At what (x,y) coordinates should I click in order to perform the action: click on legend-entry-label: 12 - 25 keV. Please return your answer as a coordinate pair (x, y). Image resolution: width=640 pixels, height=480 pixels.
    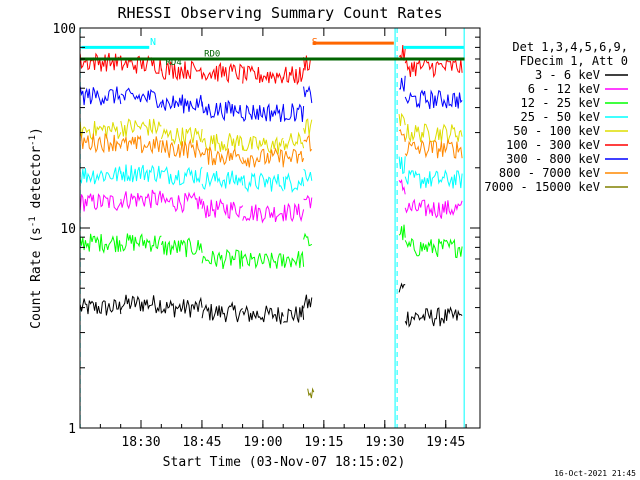
    Looking at the image, I should click on (560, 103).